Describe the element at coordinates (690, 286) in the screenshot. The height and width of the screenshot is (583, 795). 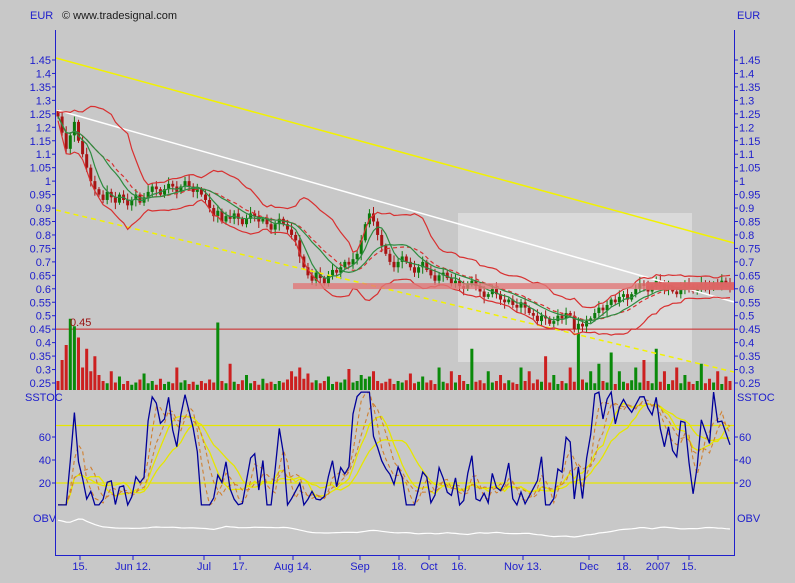
I see `resistance-band-strong` at that location.